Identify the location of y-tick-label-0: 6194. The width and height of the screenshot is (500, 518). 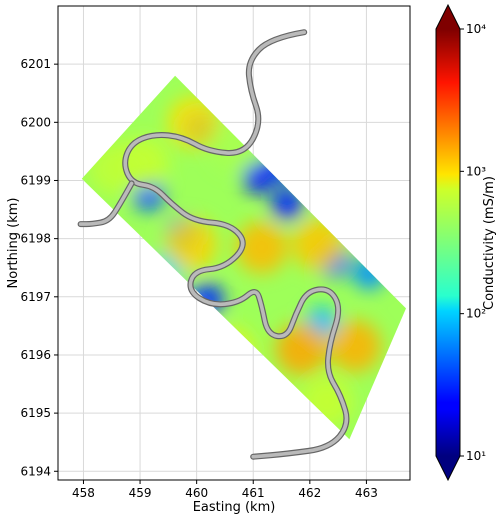
(35, 471).